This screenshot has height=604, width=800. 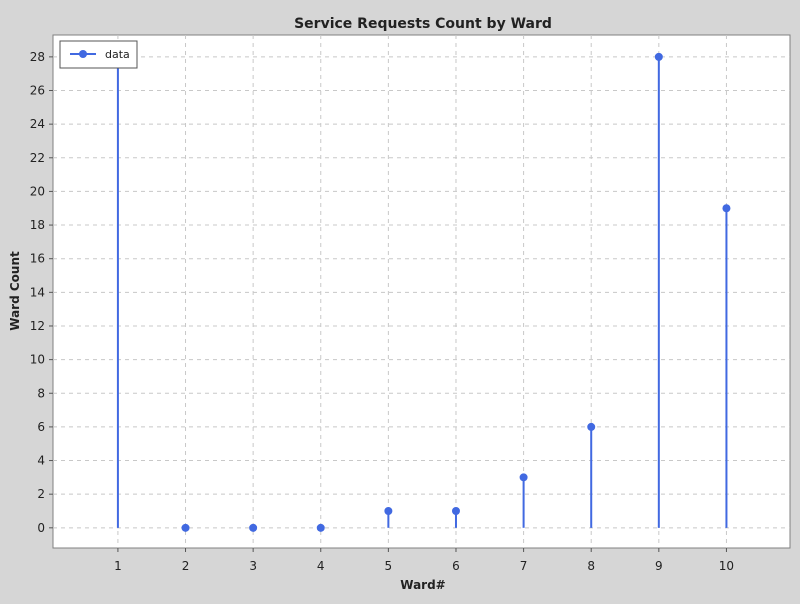 What do you see at coordinates (253, 566) in the screenshot?
I see `x-tick-label: 3` at bounding box center [253, 566].